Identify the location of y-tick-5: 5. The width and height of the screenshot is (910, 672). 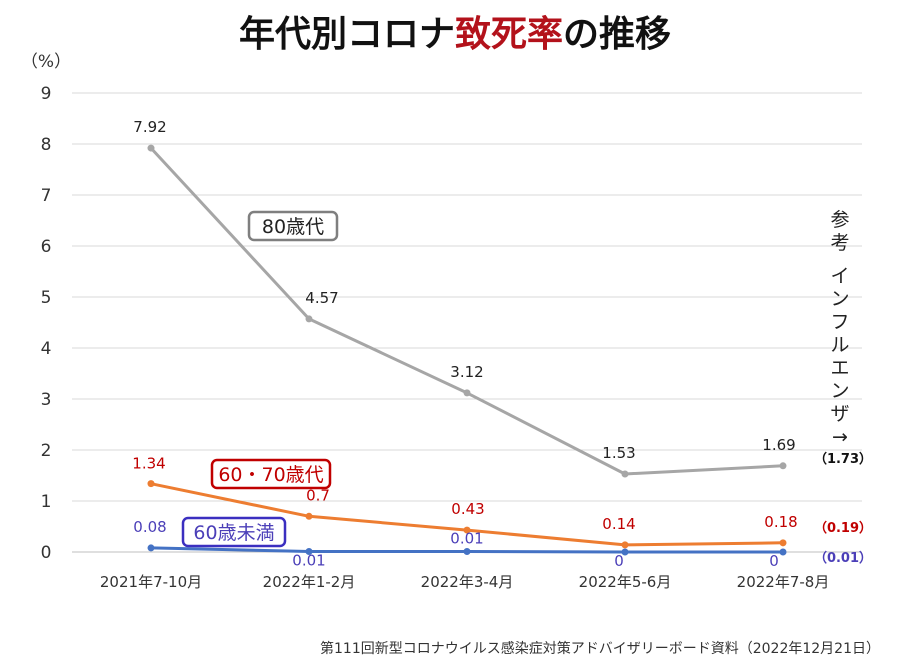
(46, 298).